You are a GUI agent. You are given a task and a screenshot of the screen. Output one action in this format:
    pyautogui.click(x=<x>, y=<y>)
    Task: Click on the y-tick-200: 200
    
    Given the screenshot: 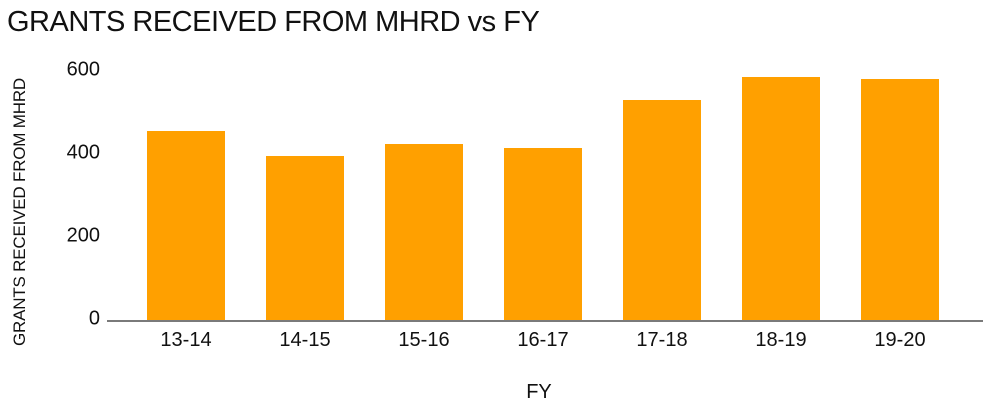 What is the action you would take?
    pyautogui.click(x=83, y=235)
    